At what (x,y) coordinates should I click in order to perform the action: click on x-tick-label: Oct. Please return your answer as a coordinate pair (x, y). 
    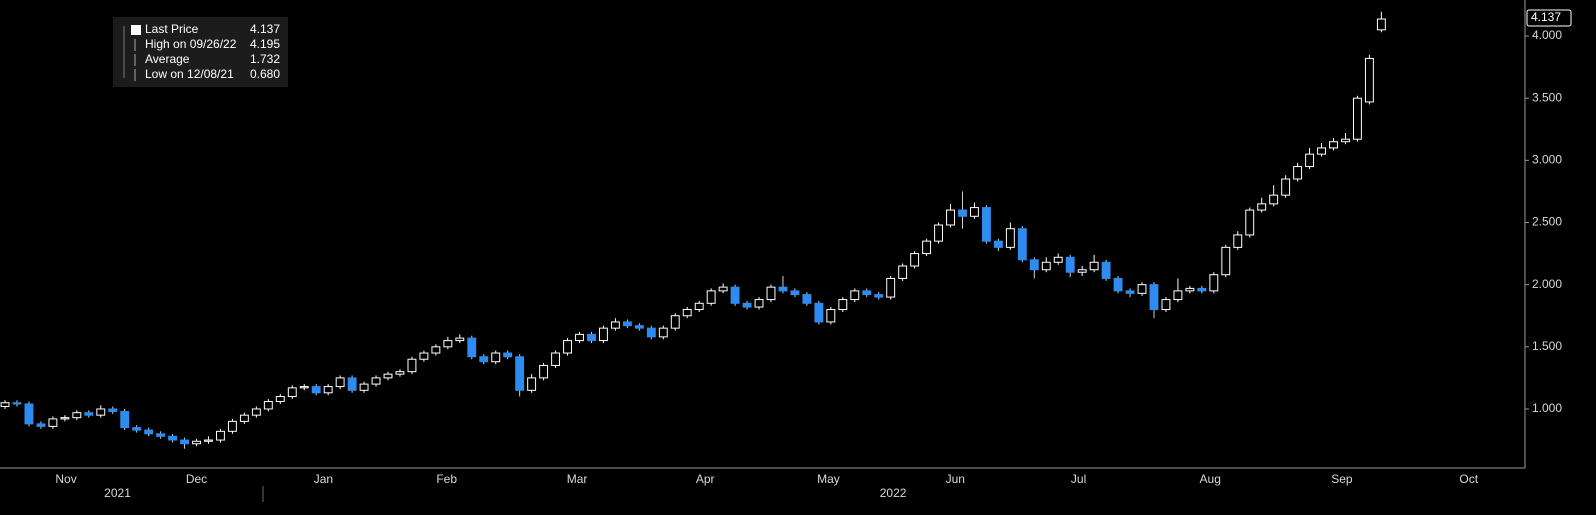
    Looking at the image, I should click on (1468, 479).